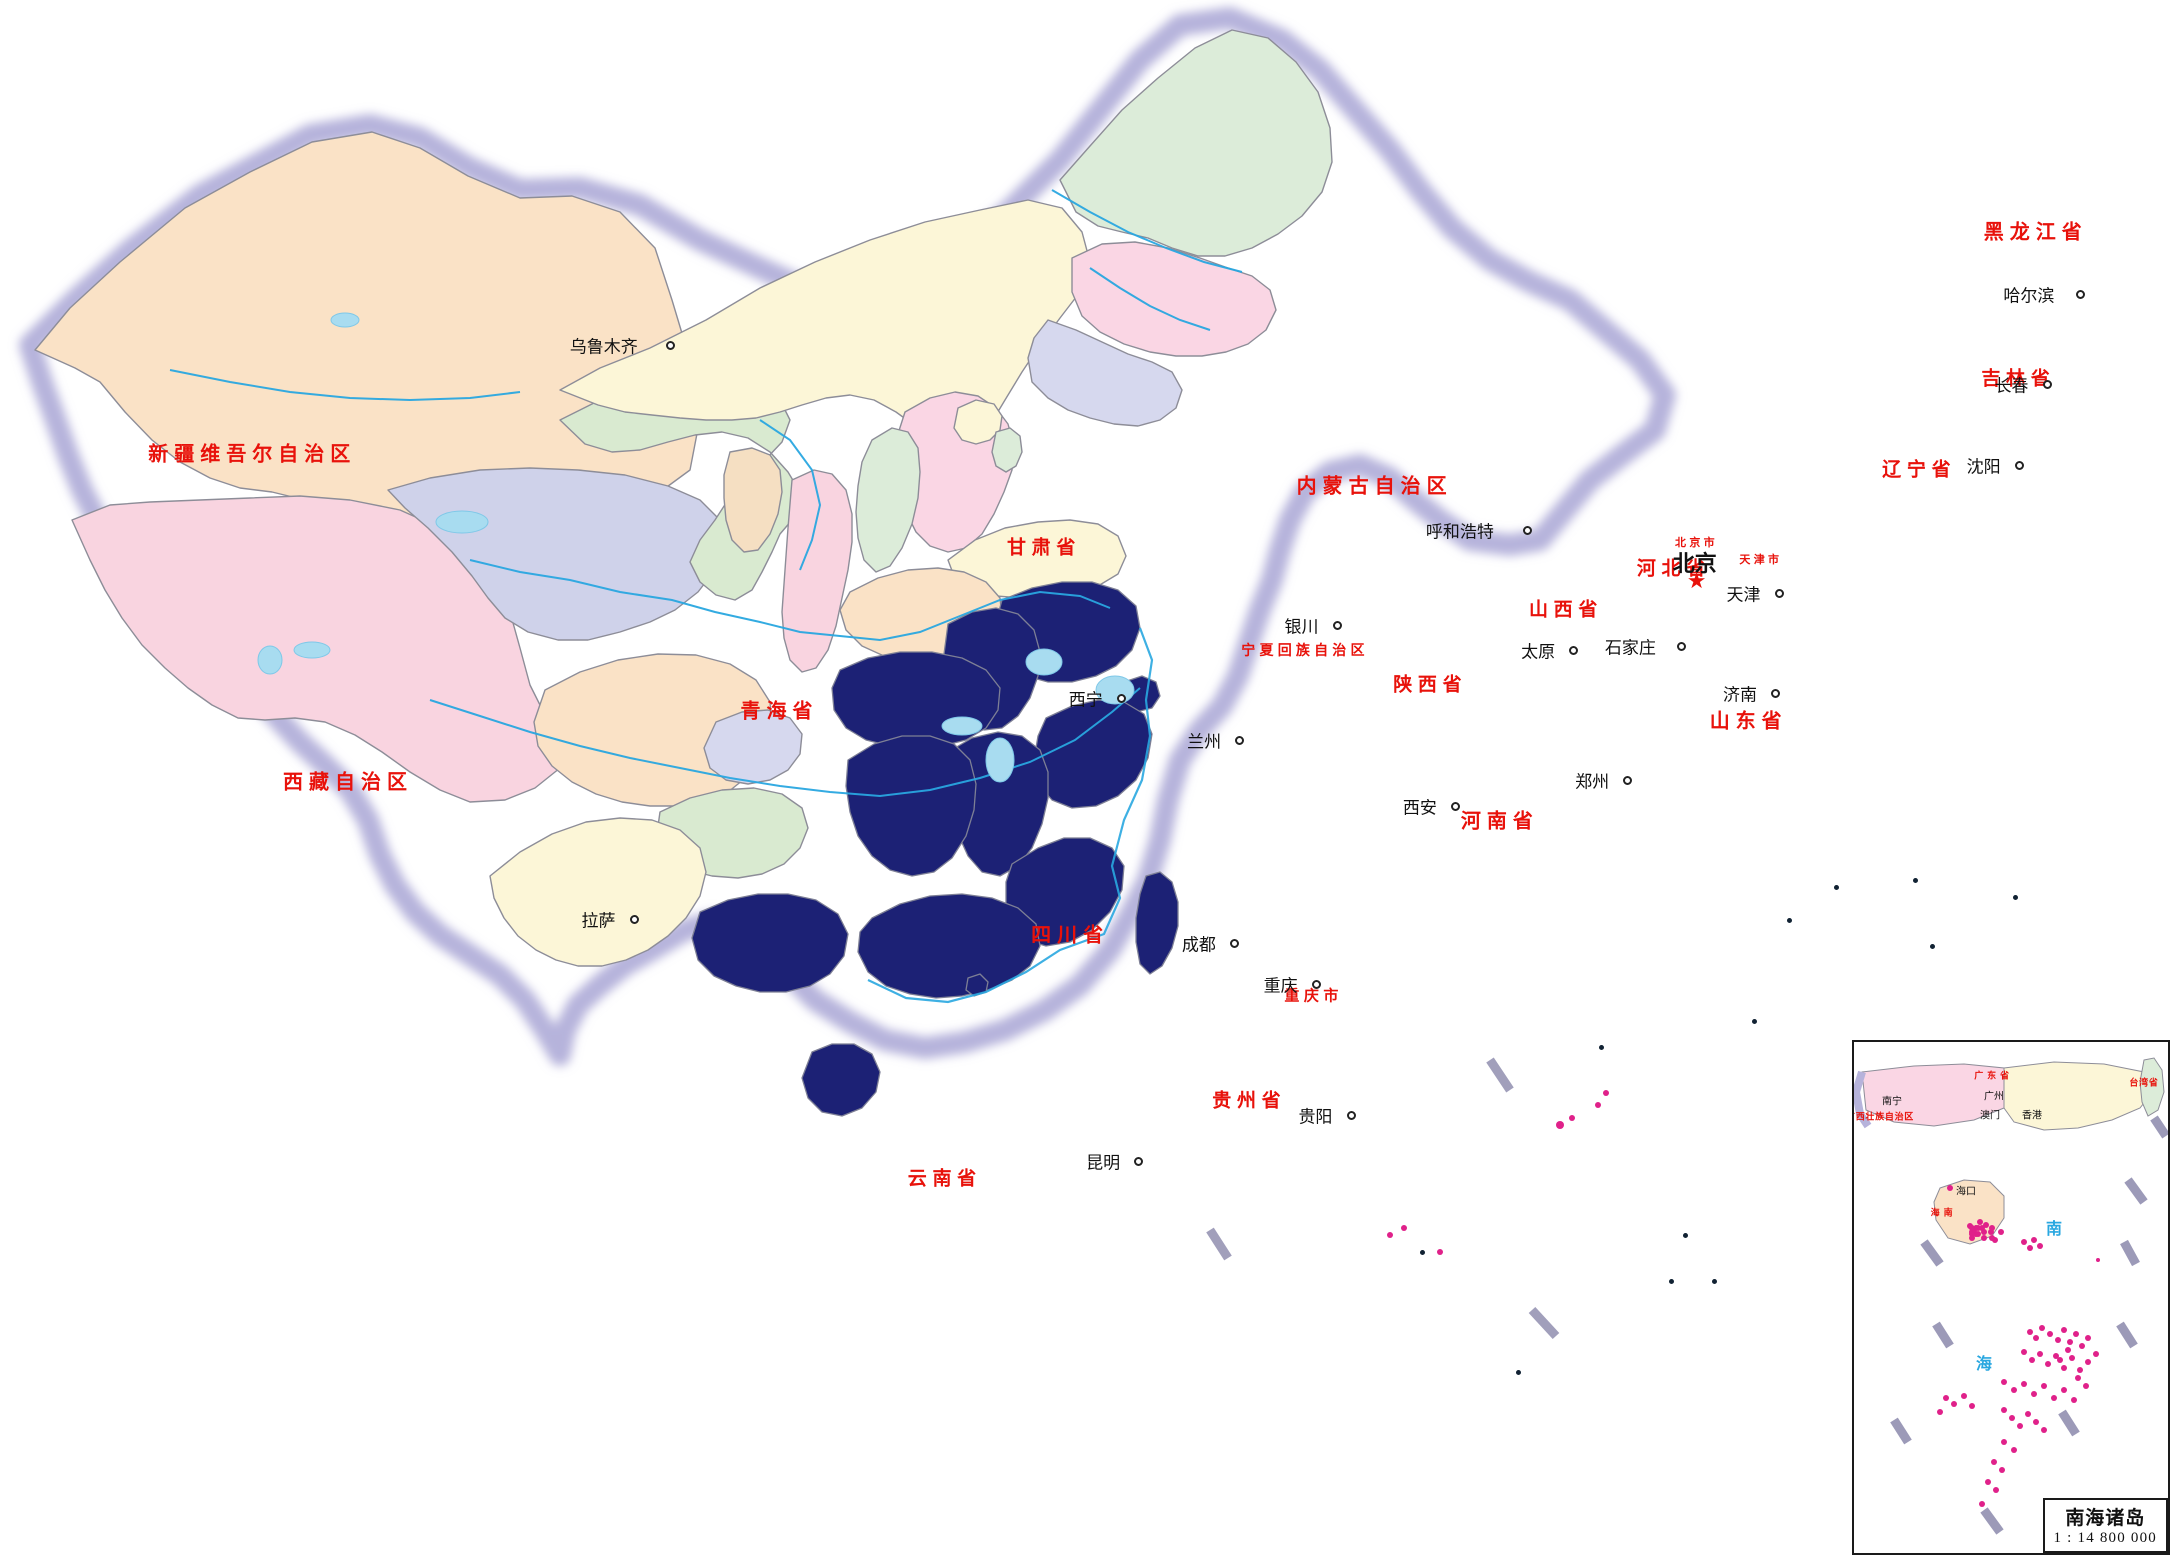 The width and height of the screenshot is (2175, 1560). Describe the element at coordinates (753, 747) in the screenshot. I see `municipality-chongqing` at that location.